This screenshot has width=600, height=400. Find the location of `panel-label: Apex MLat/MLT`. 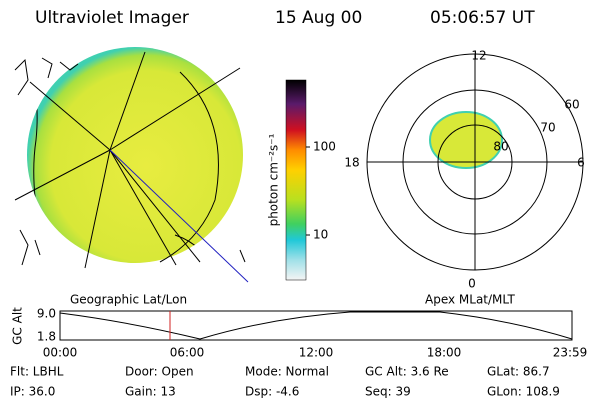

panel-label: Apex MLat/MLT is located at coordinates (470, 300).